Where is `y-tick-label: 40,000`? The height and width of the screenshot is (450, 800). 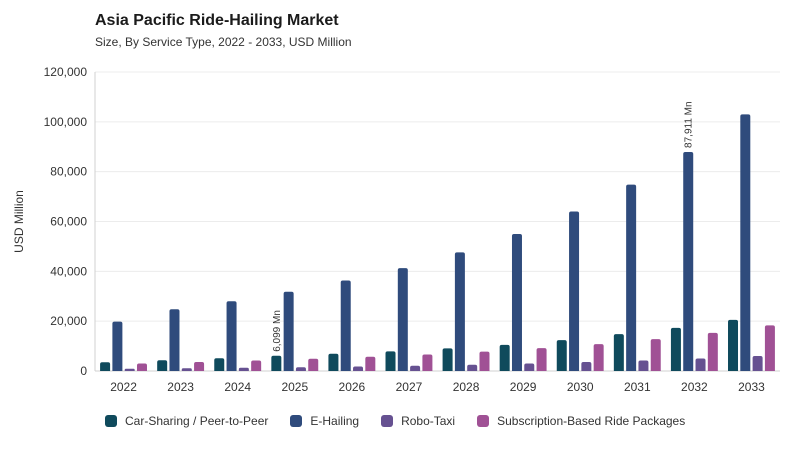
y-tick-label: 40,000 is located at coordinates (68, 271).